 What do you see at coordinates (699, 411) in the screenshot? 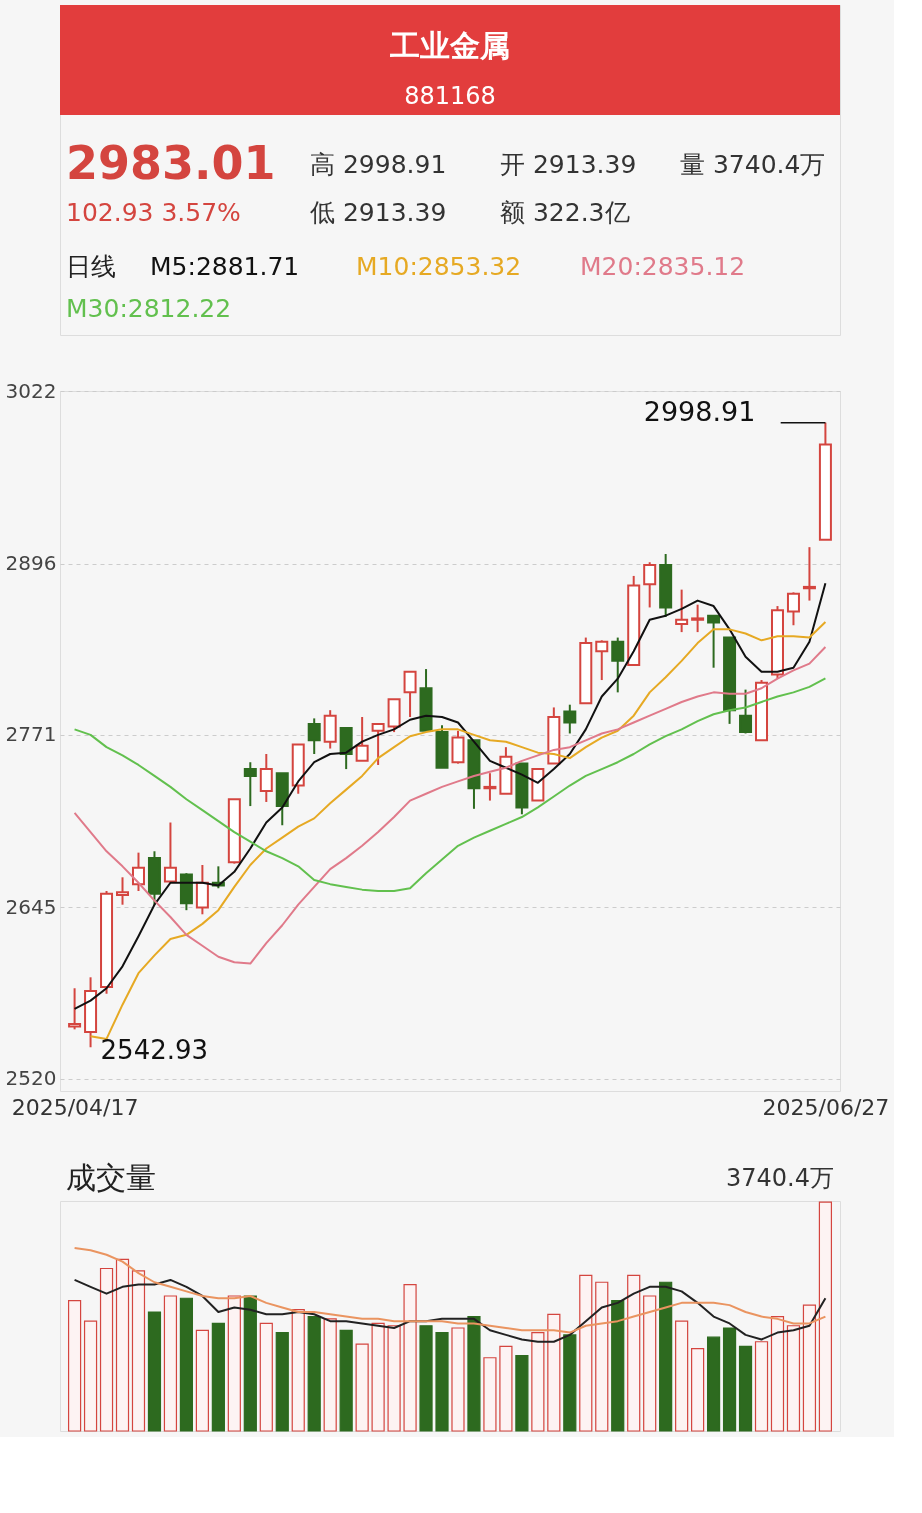
I see `annotation: 2998.91` at bounding box center [699, 411].